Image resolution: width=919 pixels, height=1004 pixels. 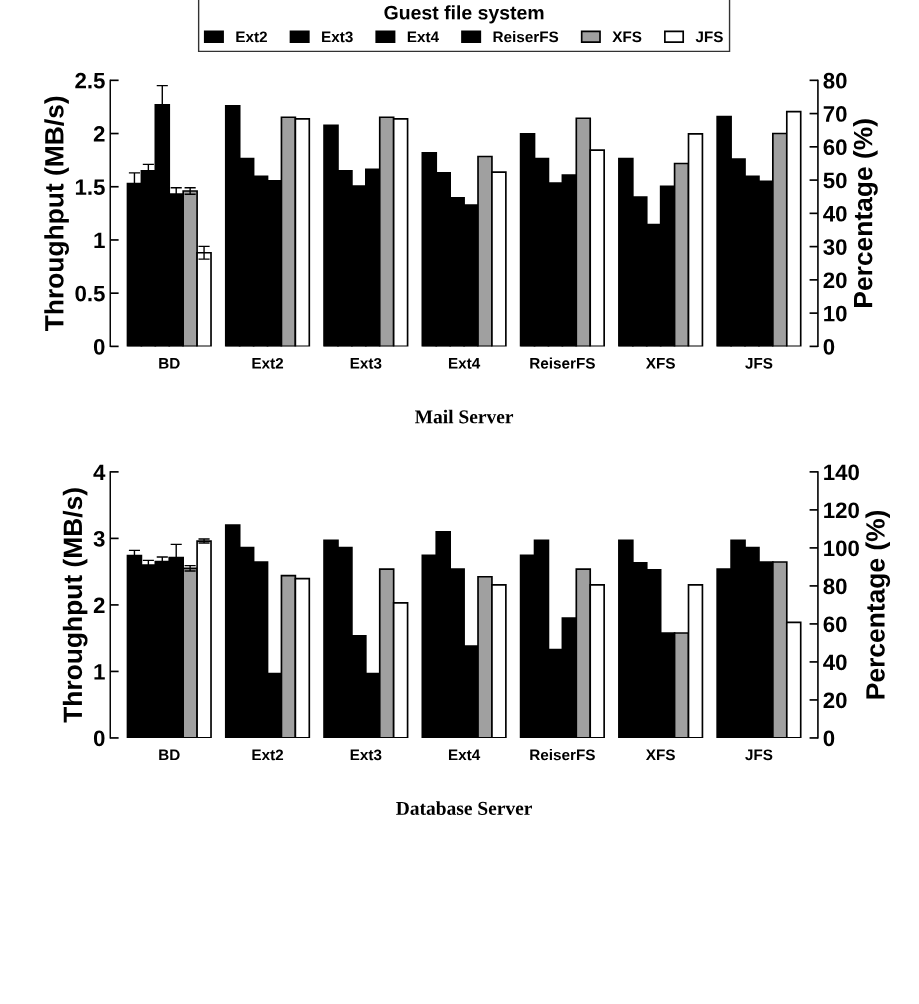 I want to click on y-tick-label: 3, so click(x=99, y=538).